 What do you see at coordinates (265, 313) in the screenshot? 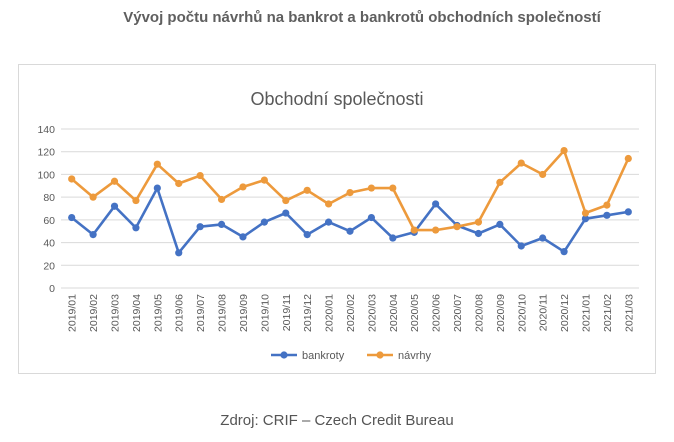
I see `x-tick-label: 2019/10` at bounding box center [265, 313].